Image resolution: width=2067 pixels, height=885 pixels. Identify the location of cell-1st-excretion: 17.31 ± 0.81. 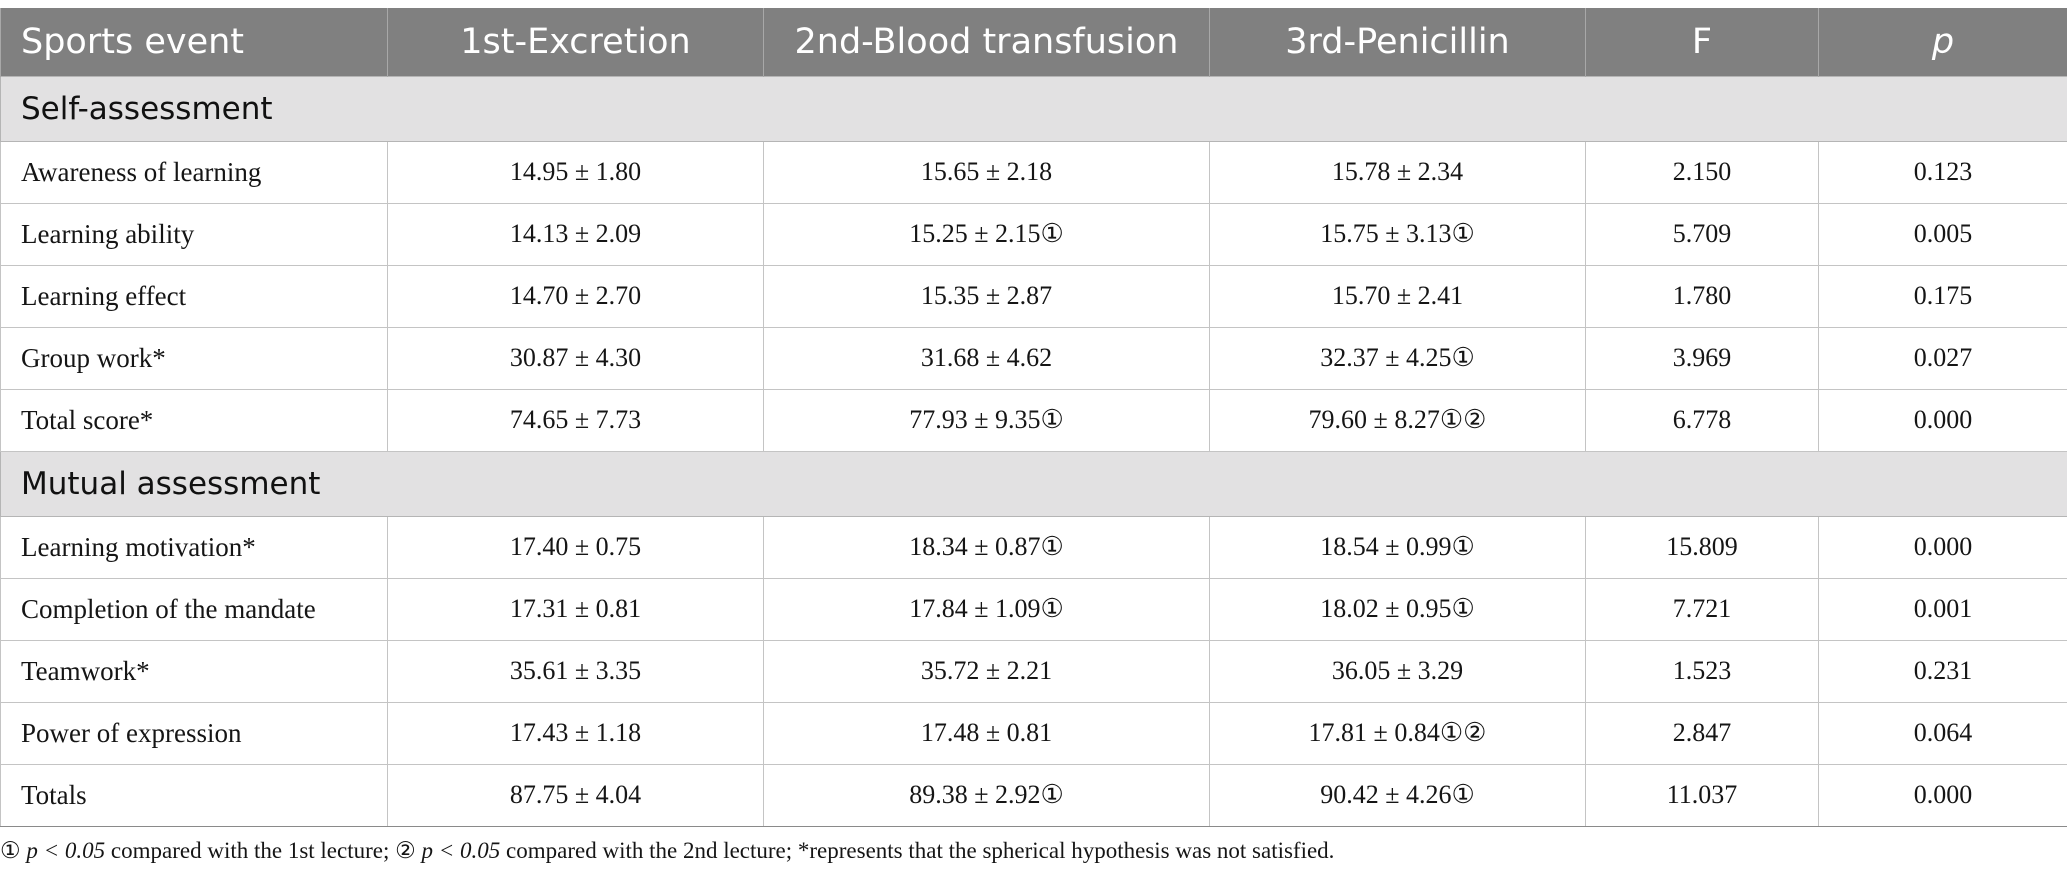
(575, 609).